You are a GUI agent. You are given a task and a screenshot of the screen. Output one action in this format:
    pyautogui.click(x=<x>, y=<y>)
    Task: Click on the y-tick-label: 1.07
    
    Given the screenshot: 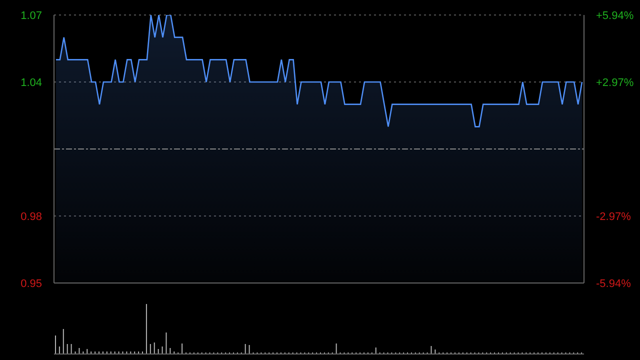 What is the action you would take?
    pyautogui.click(x=31, y=16)
    